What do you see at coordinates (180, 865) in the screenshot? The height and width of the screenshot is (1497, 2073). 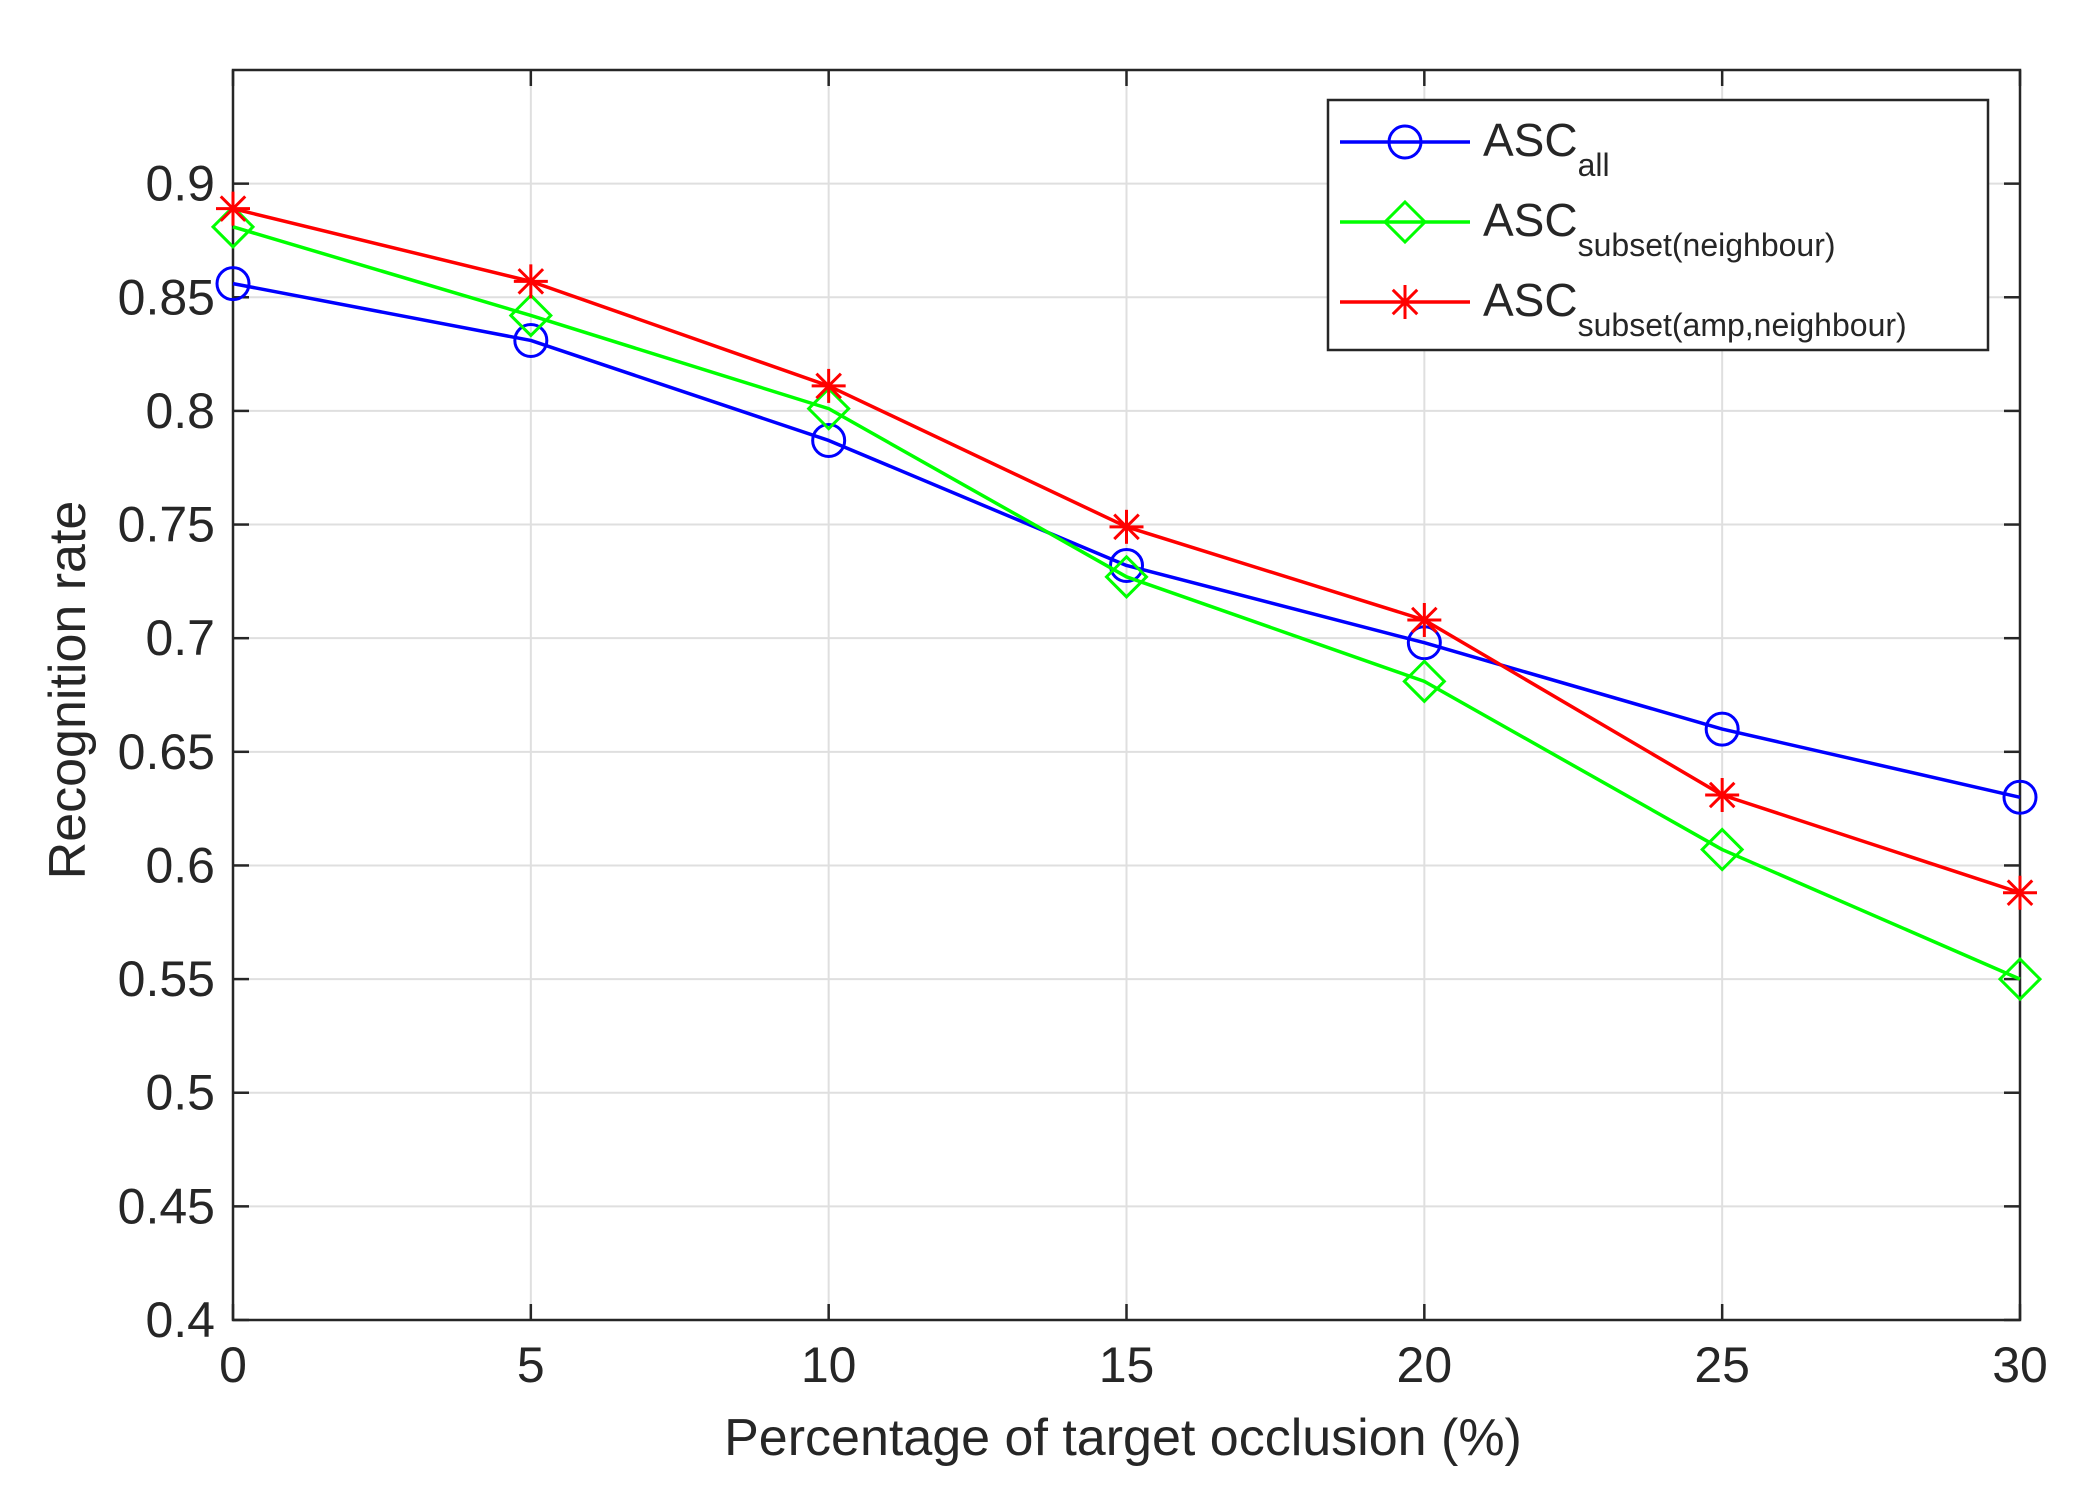 I see `y-tick-label: 0.6` at bounding box center [180, 865].